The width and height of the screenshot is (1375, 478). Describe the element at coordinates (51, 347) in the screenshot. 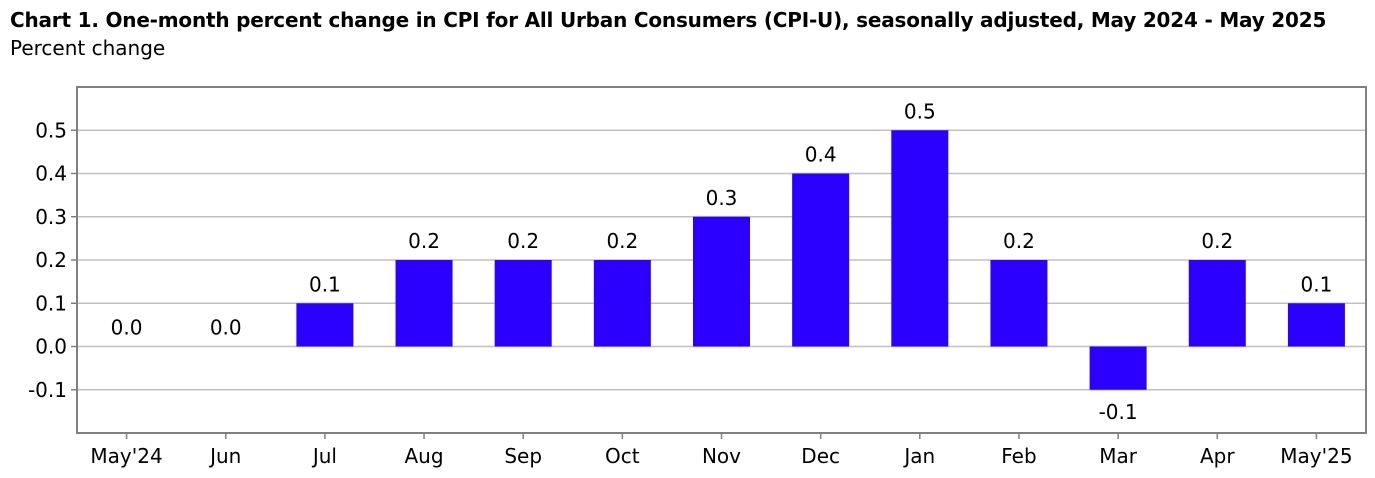

I see `y-tick-label: 0.0` at that location.